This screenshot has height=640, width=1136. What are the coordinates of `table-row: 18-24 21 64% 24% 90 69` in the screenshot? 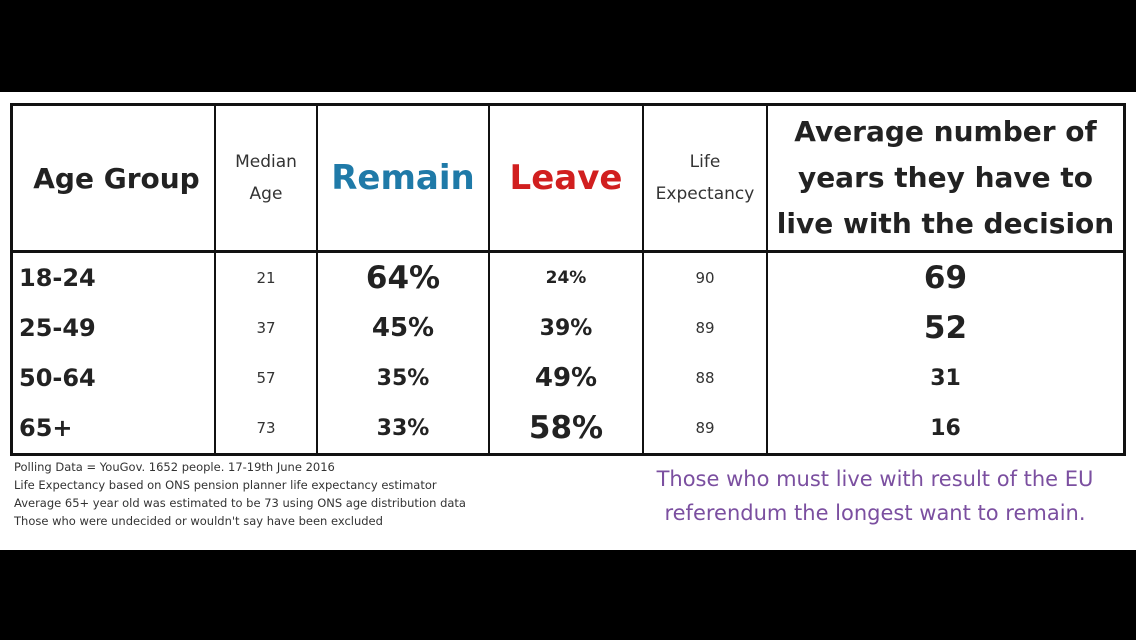 It's located at (568, 277).